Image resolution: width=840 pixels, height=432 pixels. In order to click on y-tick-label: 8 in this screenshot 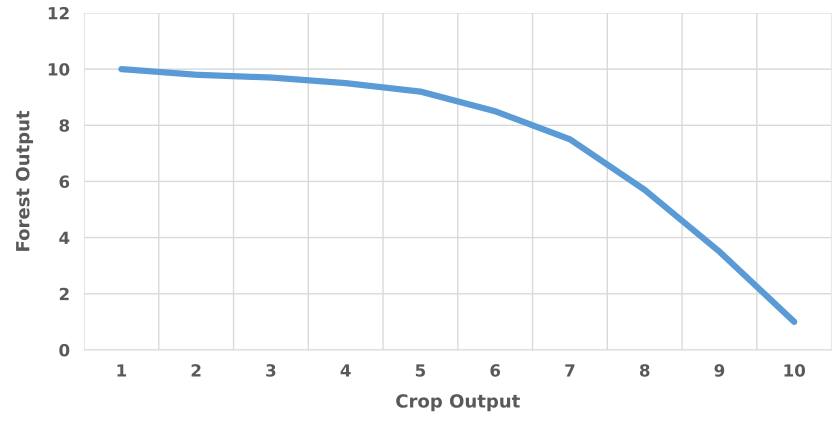, I will do `click(65, 125)`.